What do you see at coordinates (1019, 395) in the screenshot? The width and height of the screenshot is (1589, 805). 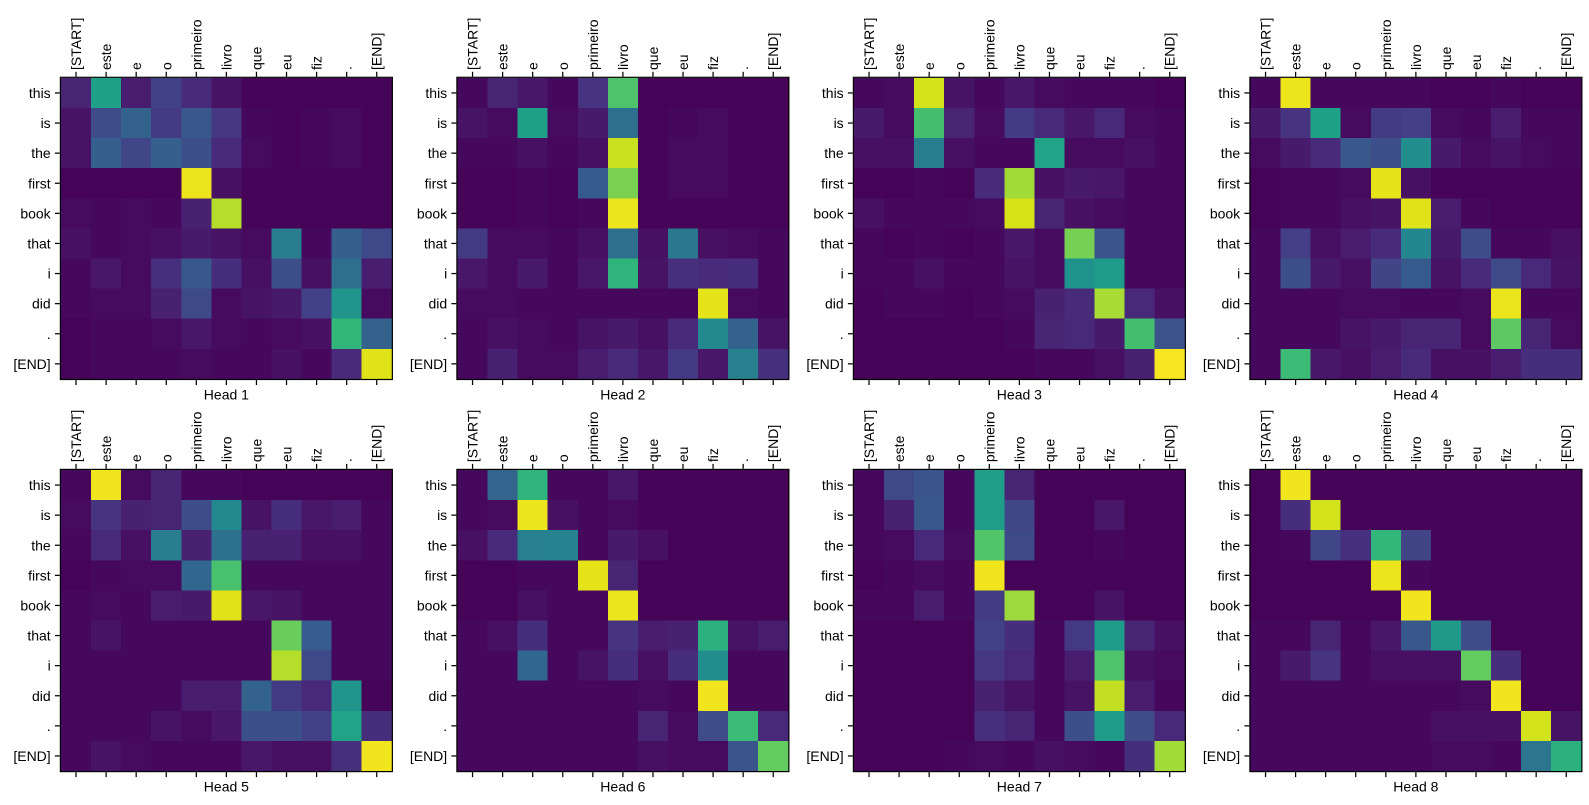 I see `svg-text: Head 3` at bounding box center [1019, 395].